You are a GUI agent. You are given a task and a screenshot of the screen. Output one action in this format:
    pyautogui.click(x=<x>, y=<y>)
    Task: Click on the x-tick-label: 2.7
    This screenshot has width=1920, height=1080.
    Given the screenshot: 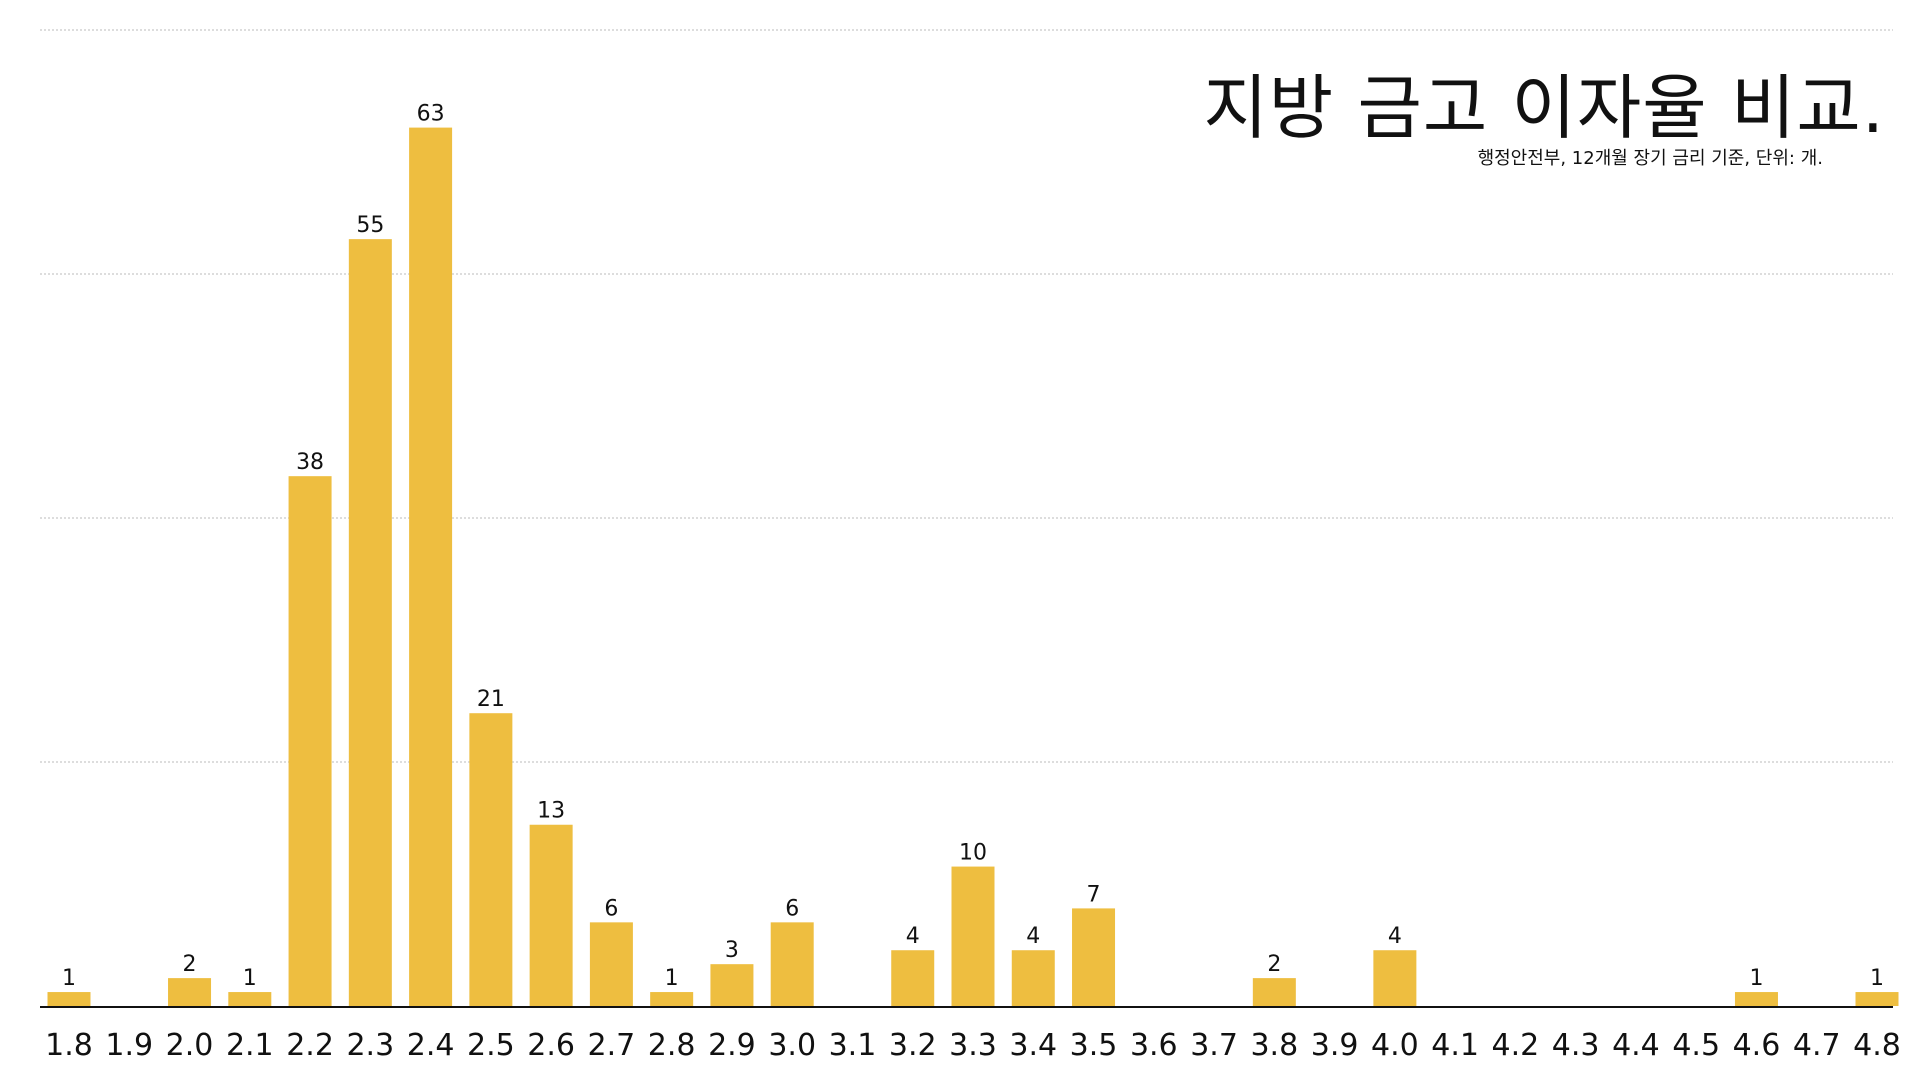 What is the action you would take?
    pyautogui.click(x=612, y=1045)
    